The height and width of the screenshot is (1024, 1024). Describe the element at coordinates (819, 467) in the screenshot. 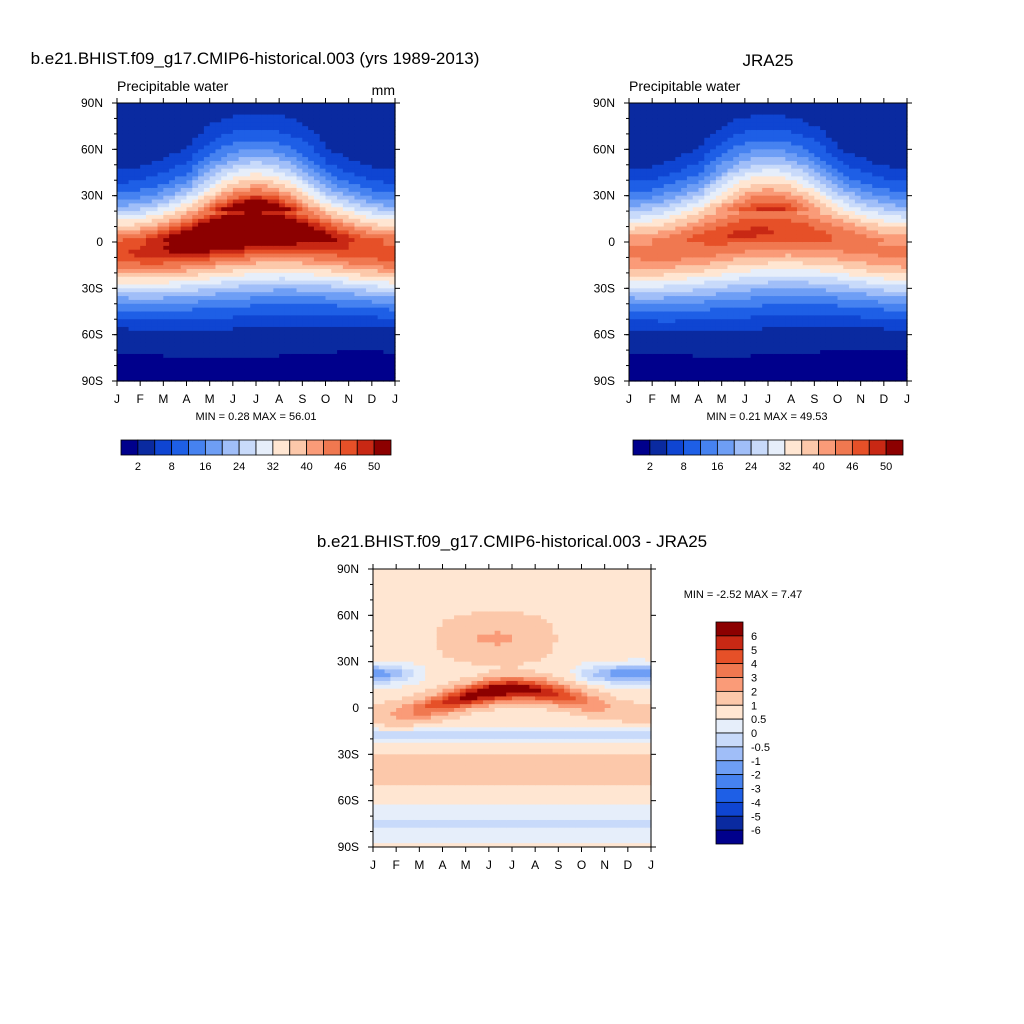

I see `panel-obs-colorbar-label: 40` at that location.